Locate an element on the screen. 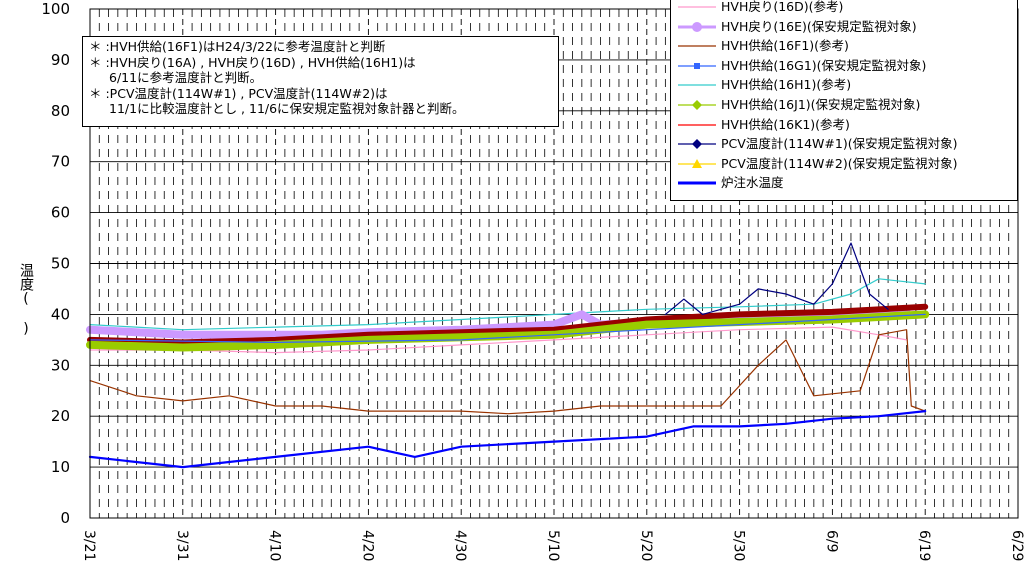 Image resolution: width=1034 pixels, height=573 pixels. legend-item: HVH戻り(16E)(保安規定監視対象) is located at coordinates (844, 27).